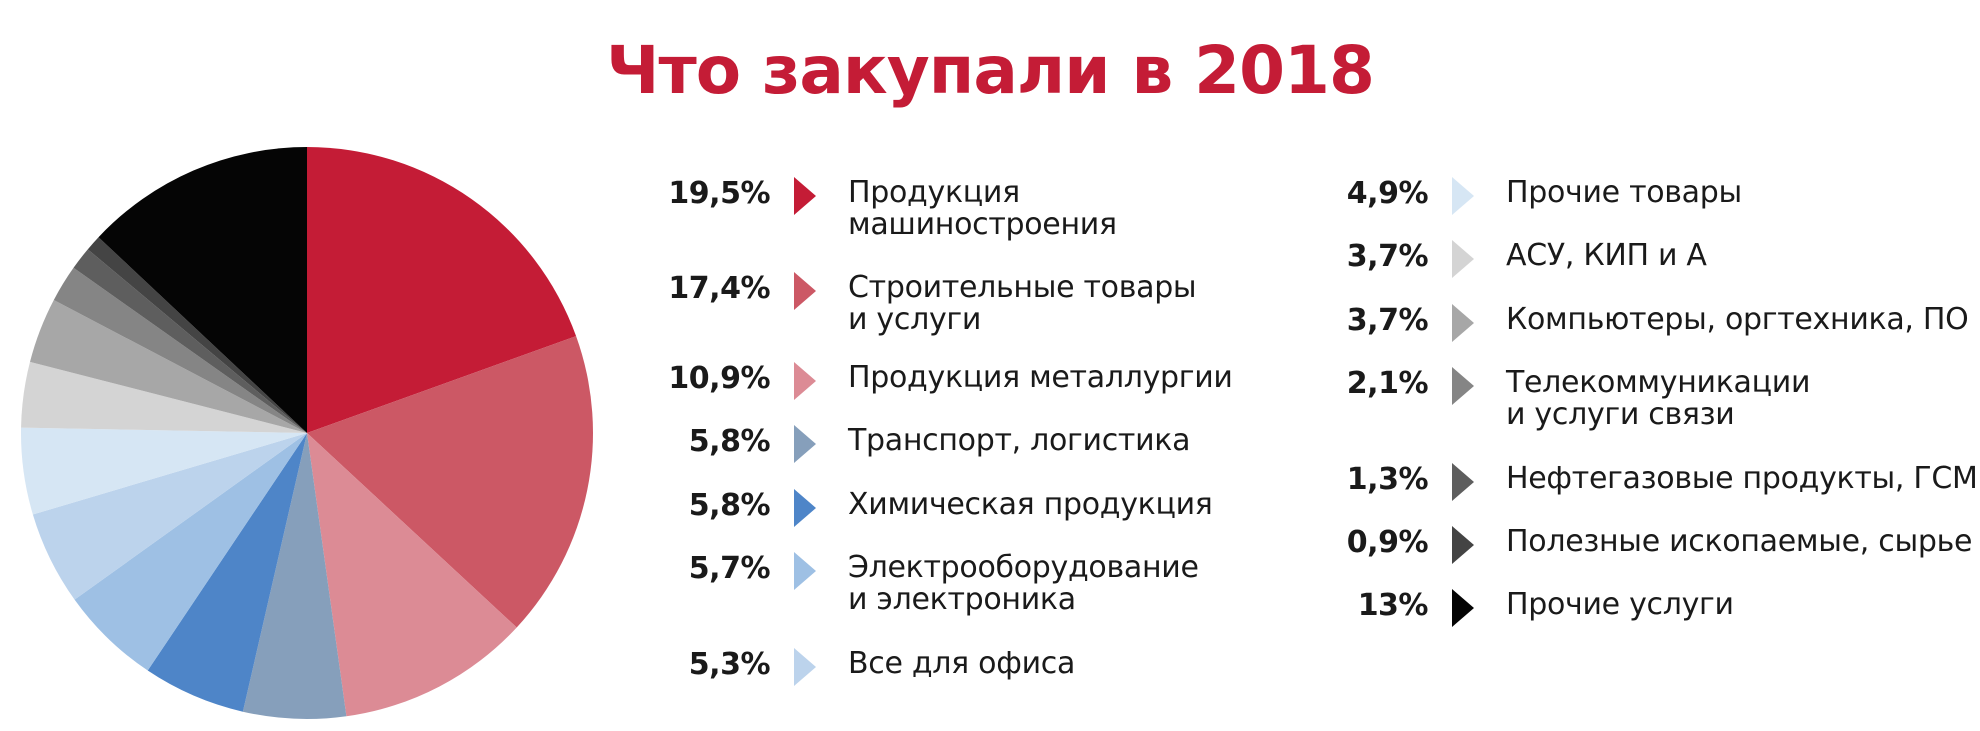 The width and height of the screenshot is (1980, 731). What do you see at coordinates (1022, 303) in the screenshot?
I see `legend-label: Строительные товары и услуги` at bounding box center [1022, 303].